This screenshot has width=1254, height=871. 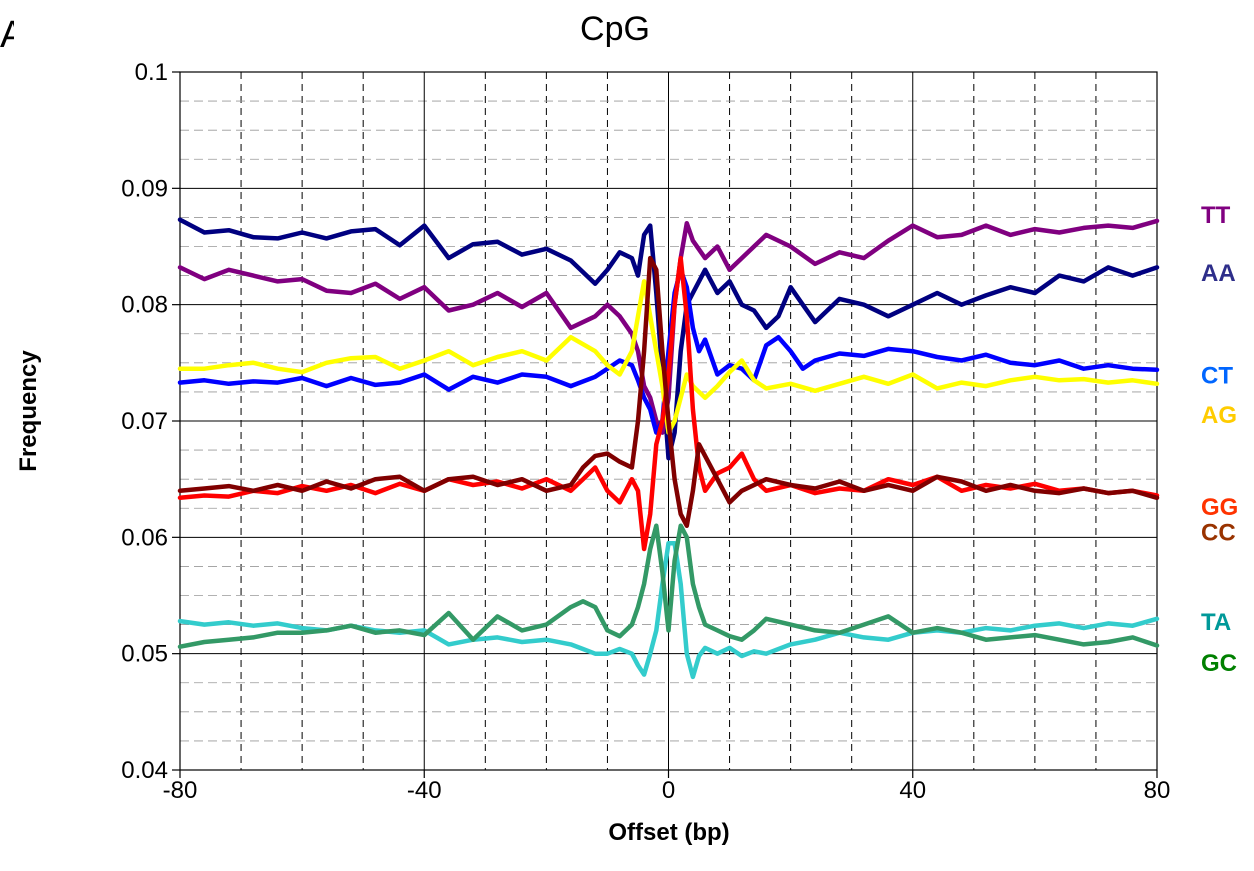 I want to click on series-label-gc: GC, so click(x=1219, y=663).